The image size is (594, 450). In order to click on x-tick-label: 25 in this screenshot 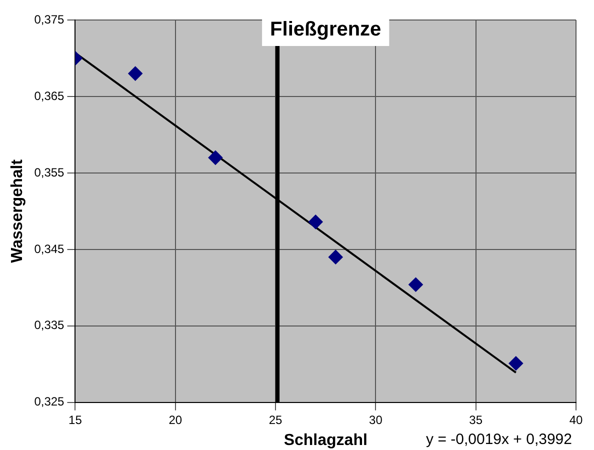, I will do `click(275, 419)`.